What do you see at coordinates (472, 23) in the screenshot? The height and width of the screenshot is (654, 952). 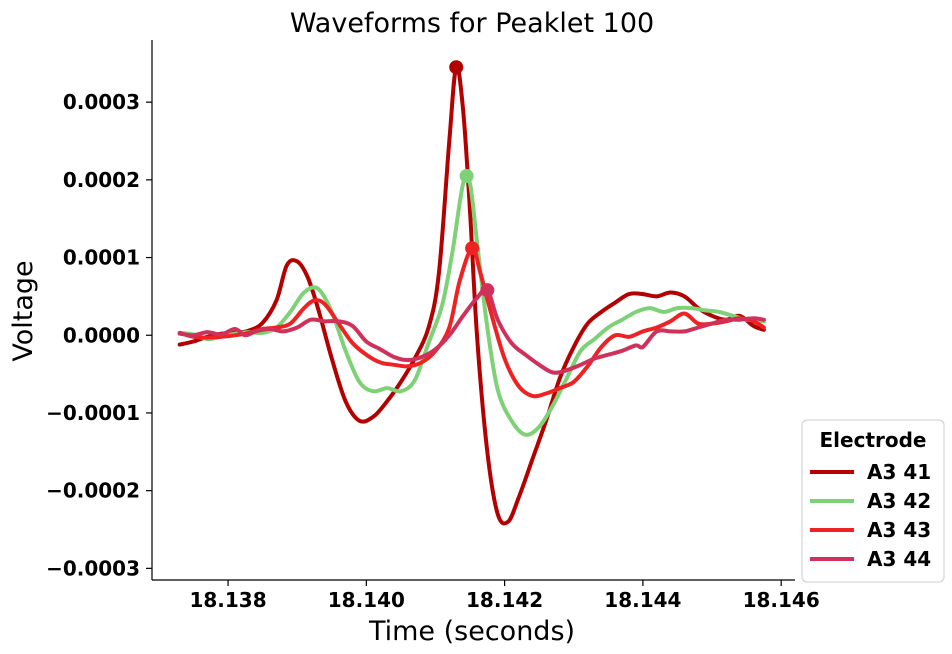 I see `chart-title: Waveforms for Peaklet 100` at bounding box center [472, 23].